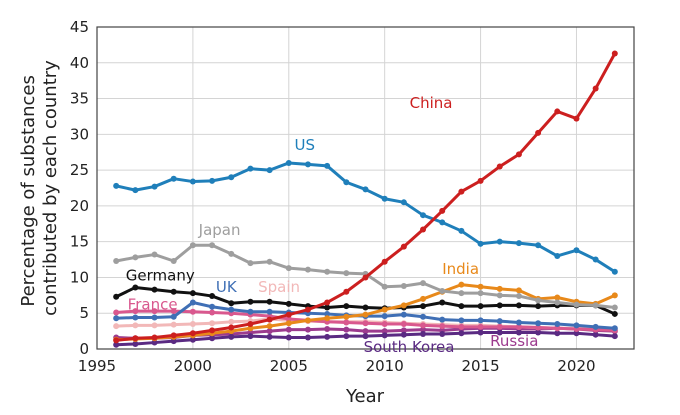  What do you see at coordinates (305, 145) in the screenshot?
I see `series-label-us: US` at bounding box center [305, 145].